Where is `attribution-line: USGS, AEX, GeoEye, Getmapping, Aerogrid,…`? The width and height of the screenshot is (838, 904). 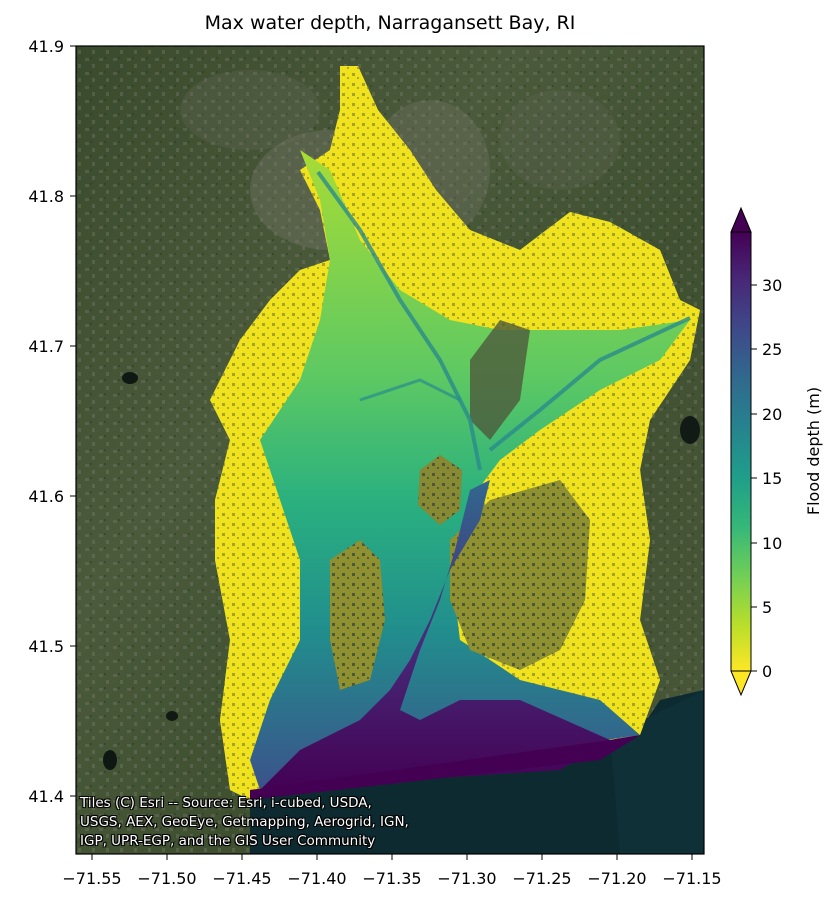 attribution-line: USGS, AEX, GeoEye, Getmapping, Aerogrid,… is located at coordinates (244, 822).